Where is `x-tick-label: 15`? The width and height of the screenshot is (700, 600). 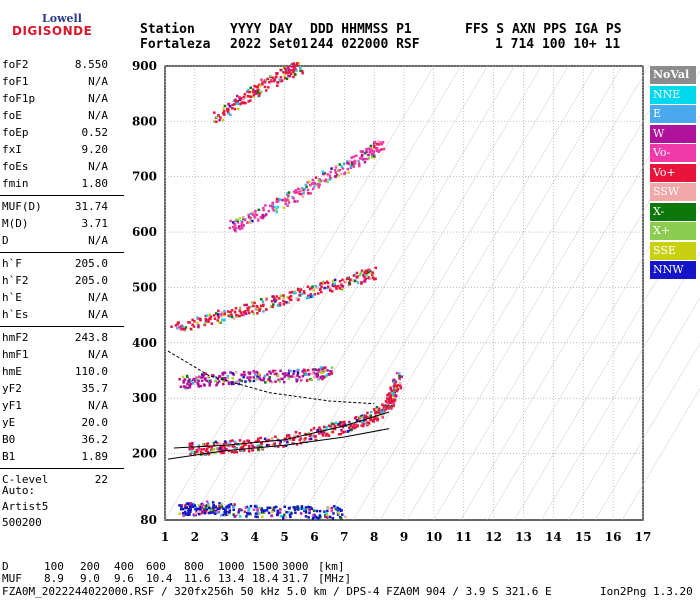
x-tick-label: 15 is located at coordinates (583, 537).